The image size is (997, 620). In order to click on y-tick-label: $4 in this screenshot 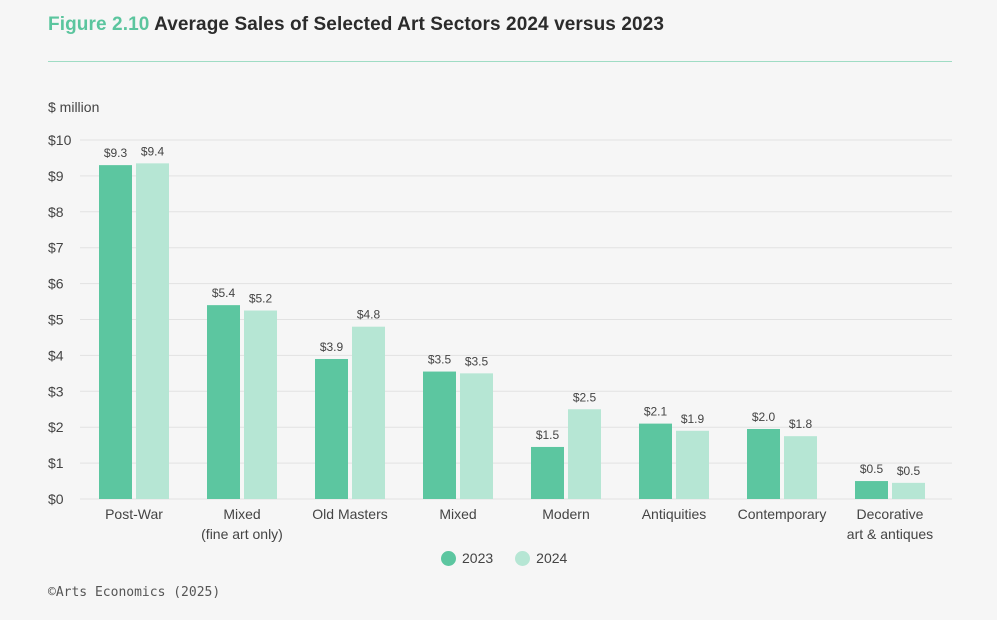, I will do `click(56, 355)`.